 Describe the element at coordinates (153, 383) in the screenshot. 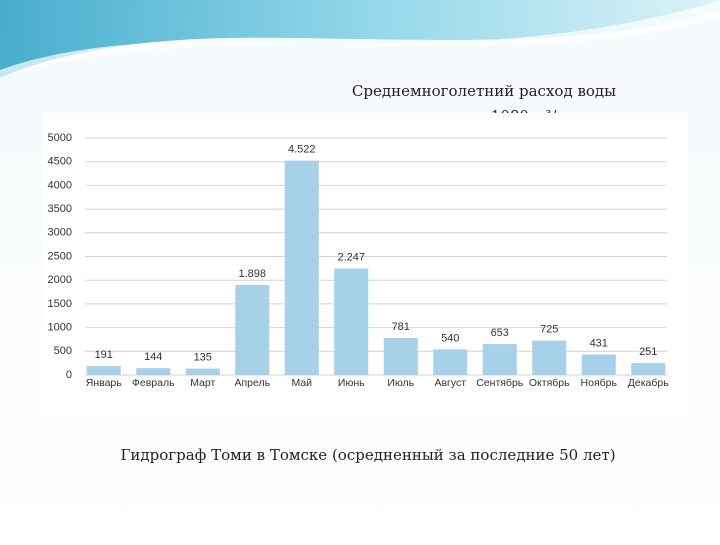

I see `x-tick-label: Февраль` at that location.